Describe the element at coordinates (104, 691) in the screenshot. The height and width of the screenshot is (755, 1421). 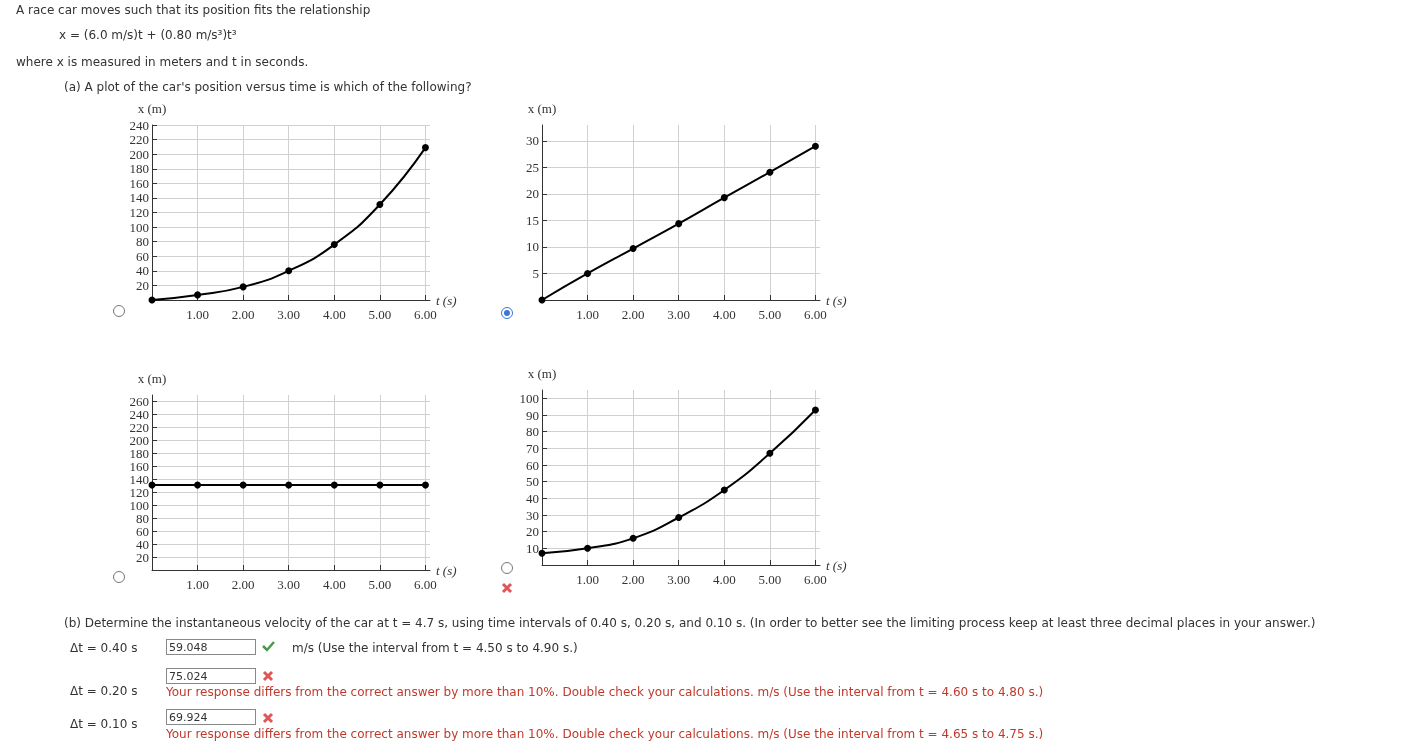
I see `text: Δt = 0.20 s` at that location.